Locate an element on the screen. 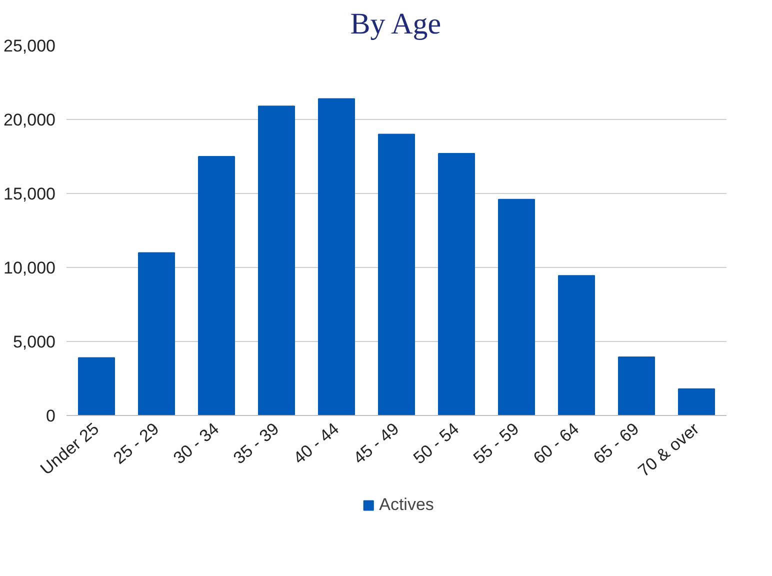  legend-label: Actives is located at coordinates (406, 505).